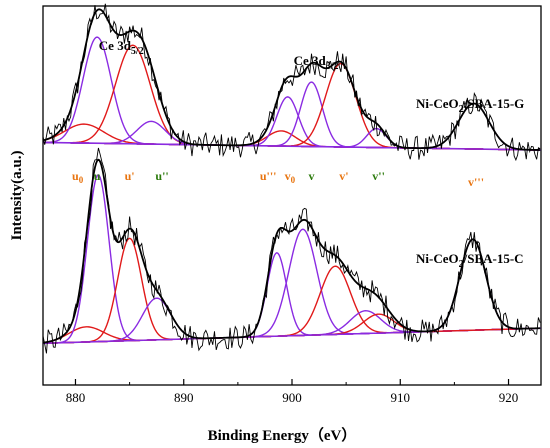 The width and height of the screenshot is (550, 448). I want to click on x-tick-label-4: 920, so click(509, 397).